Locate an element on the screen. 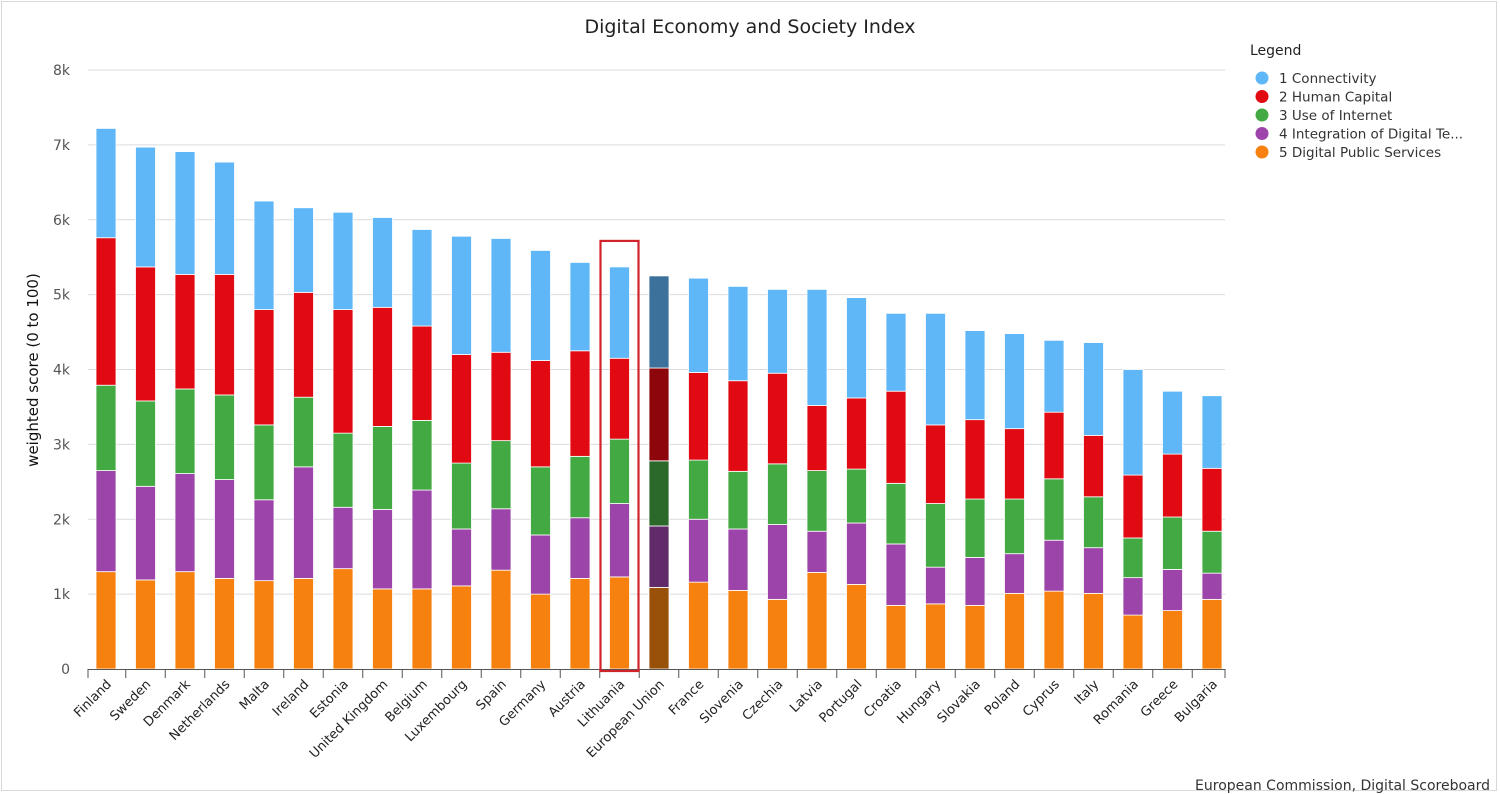 The height and width of the screenshot is (794, 1500). legend-item: 3 Use of Internet is located at coordinates (1324, 116).